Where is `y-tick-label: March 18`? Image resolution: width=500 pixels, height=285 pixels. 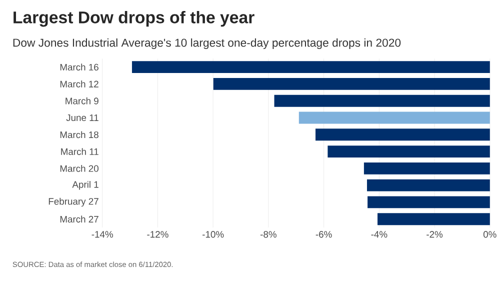
y-tick-label: March 18 is located at coordinates (79, 134).